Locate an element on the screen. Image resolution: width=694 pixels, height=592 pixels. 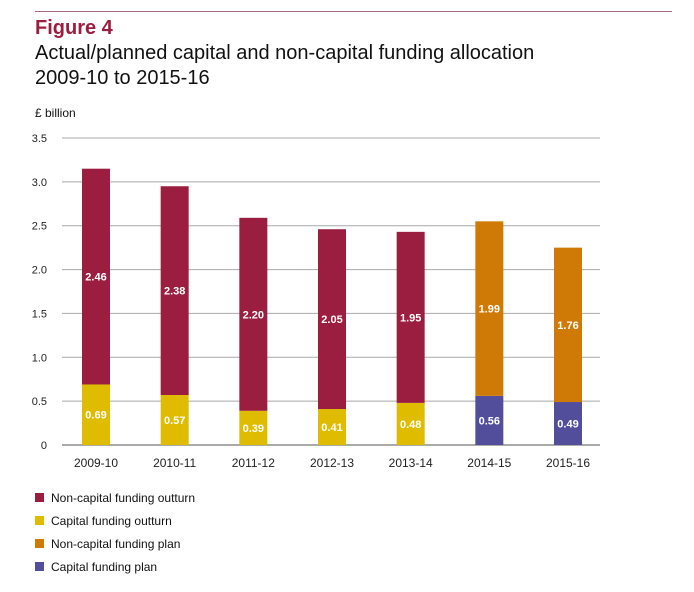
x-tick-label: 2010-11 is located at coordinates (174, 463).